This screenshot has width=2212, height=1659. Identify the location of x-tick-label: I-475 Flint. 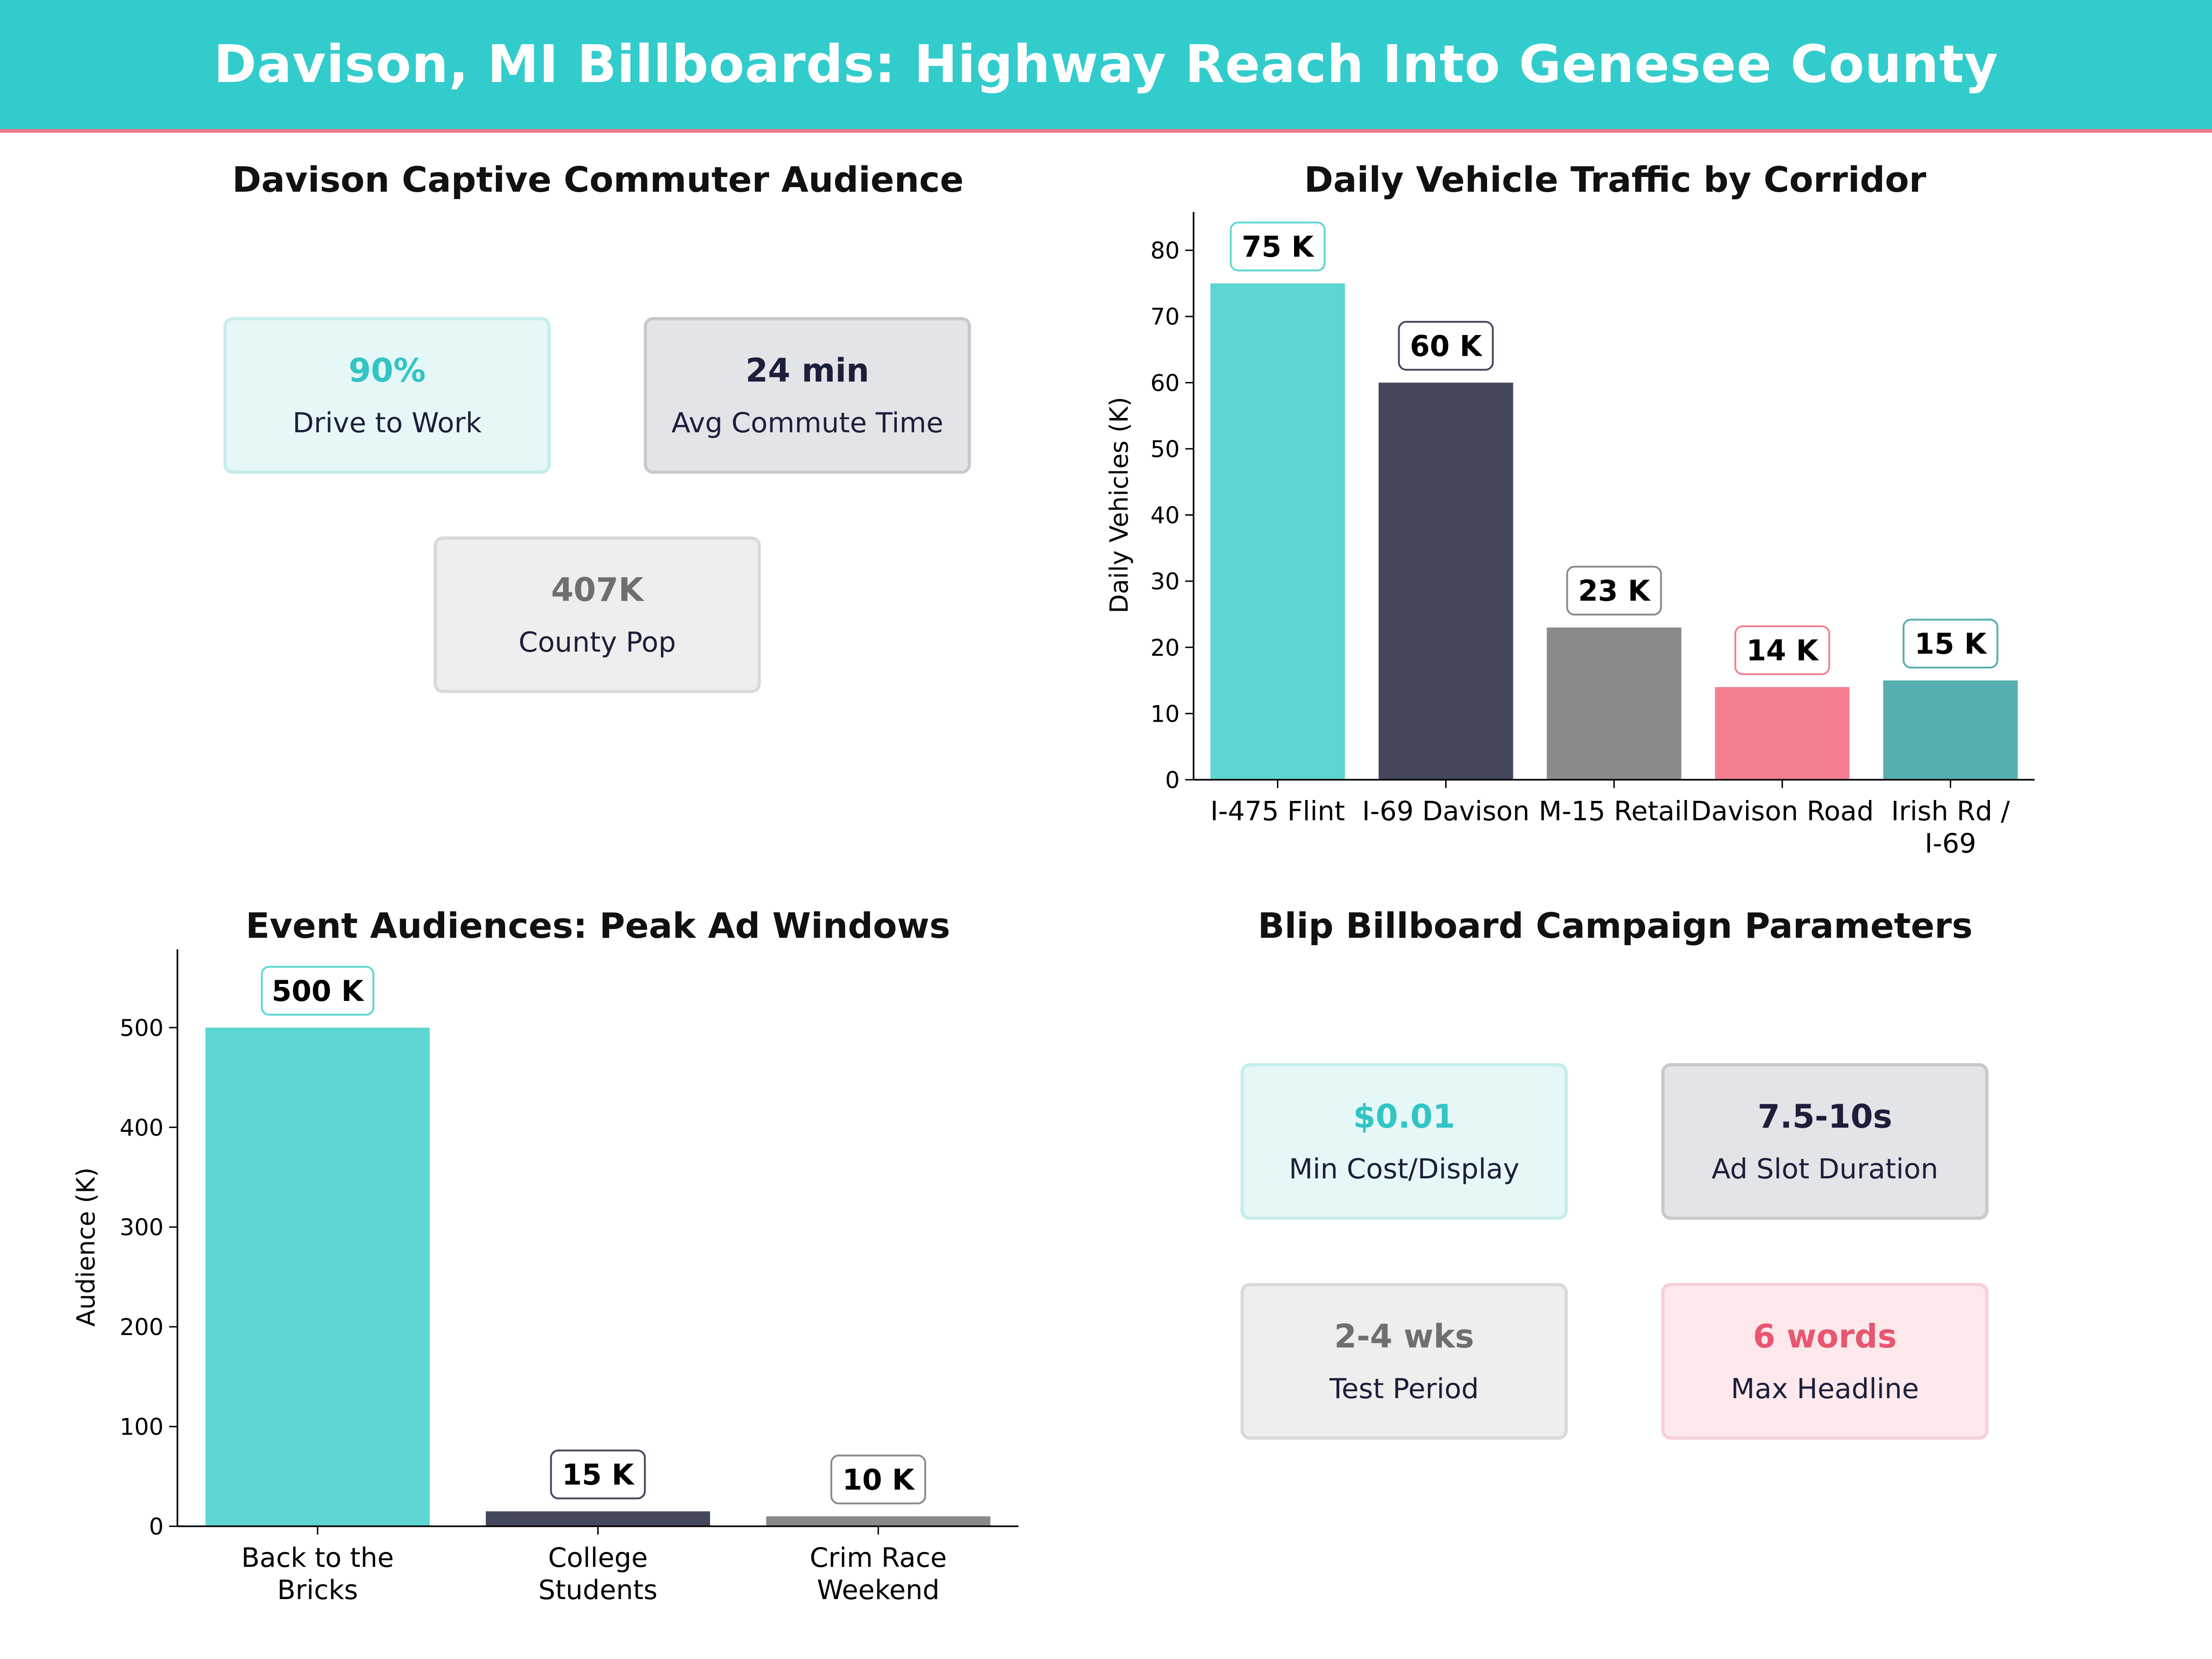
(1277, 811).